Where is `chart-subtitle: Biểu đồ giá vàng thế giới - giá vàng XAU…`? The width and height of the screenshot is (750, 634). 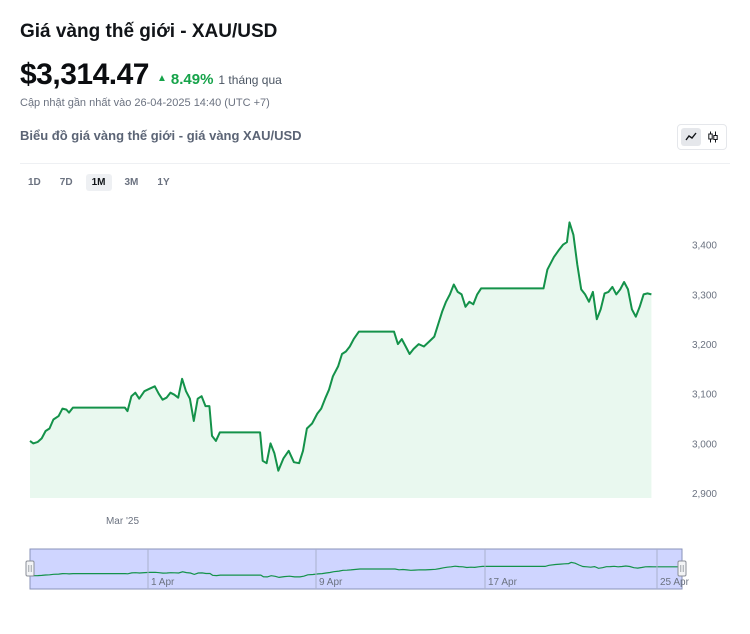 chart-subtitle: Biểu đồ giá vàng thế giới - giá vàng XAU… is located at coordinates (161, 135).